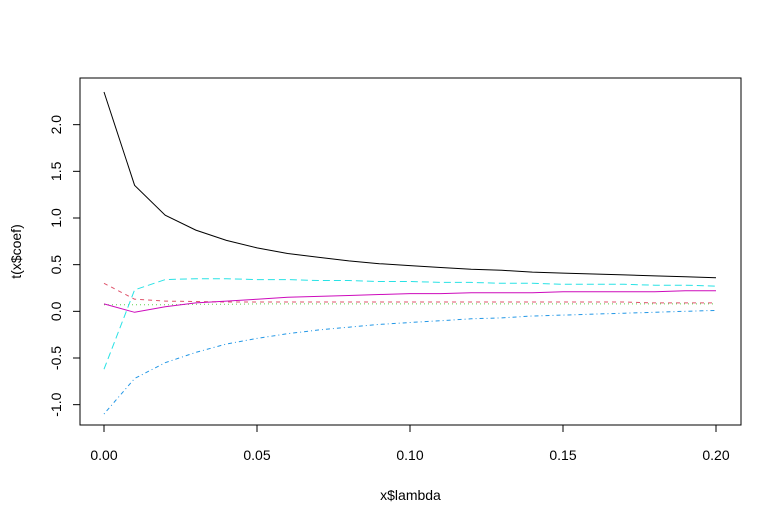 This screenshot has height=525, width=781. Describe the element at coordinates (56, 171) in the screenshot. I see `y-tick-label: 1.5` at that location.